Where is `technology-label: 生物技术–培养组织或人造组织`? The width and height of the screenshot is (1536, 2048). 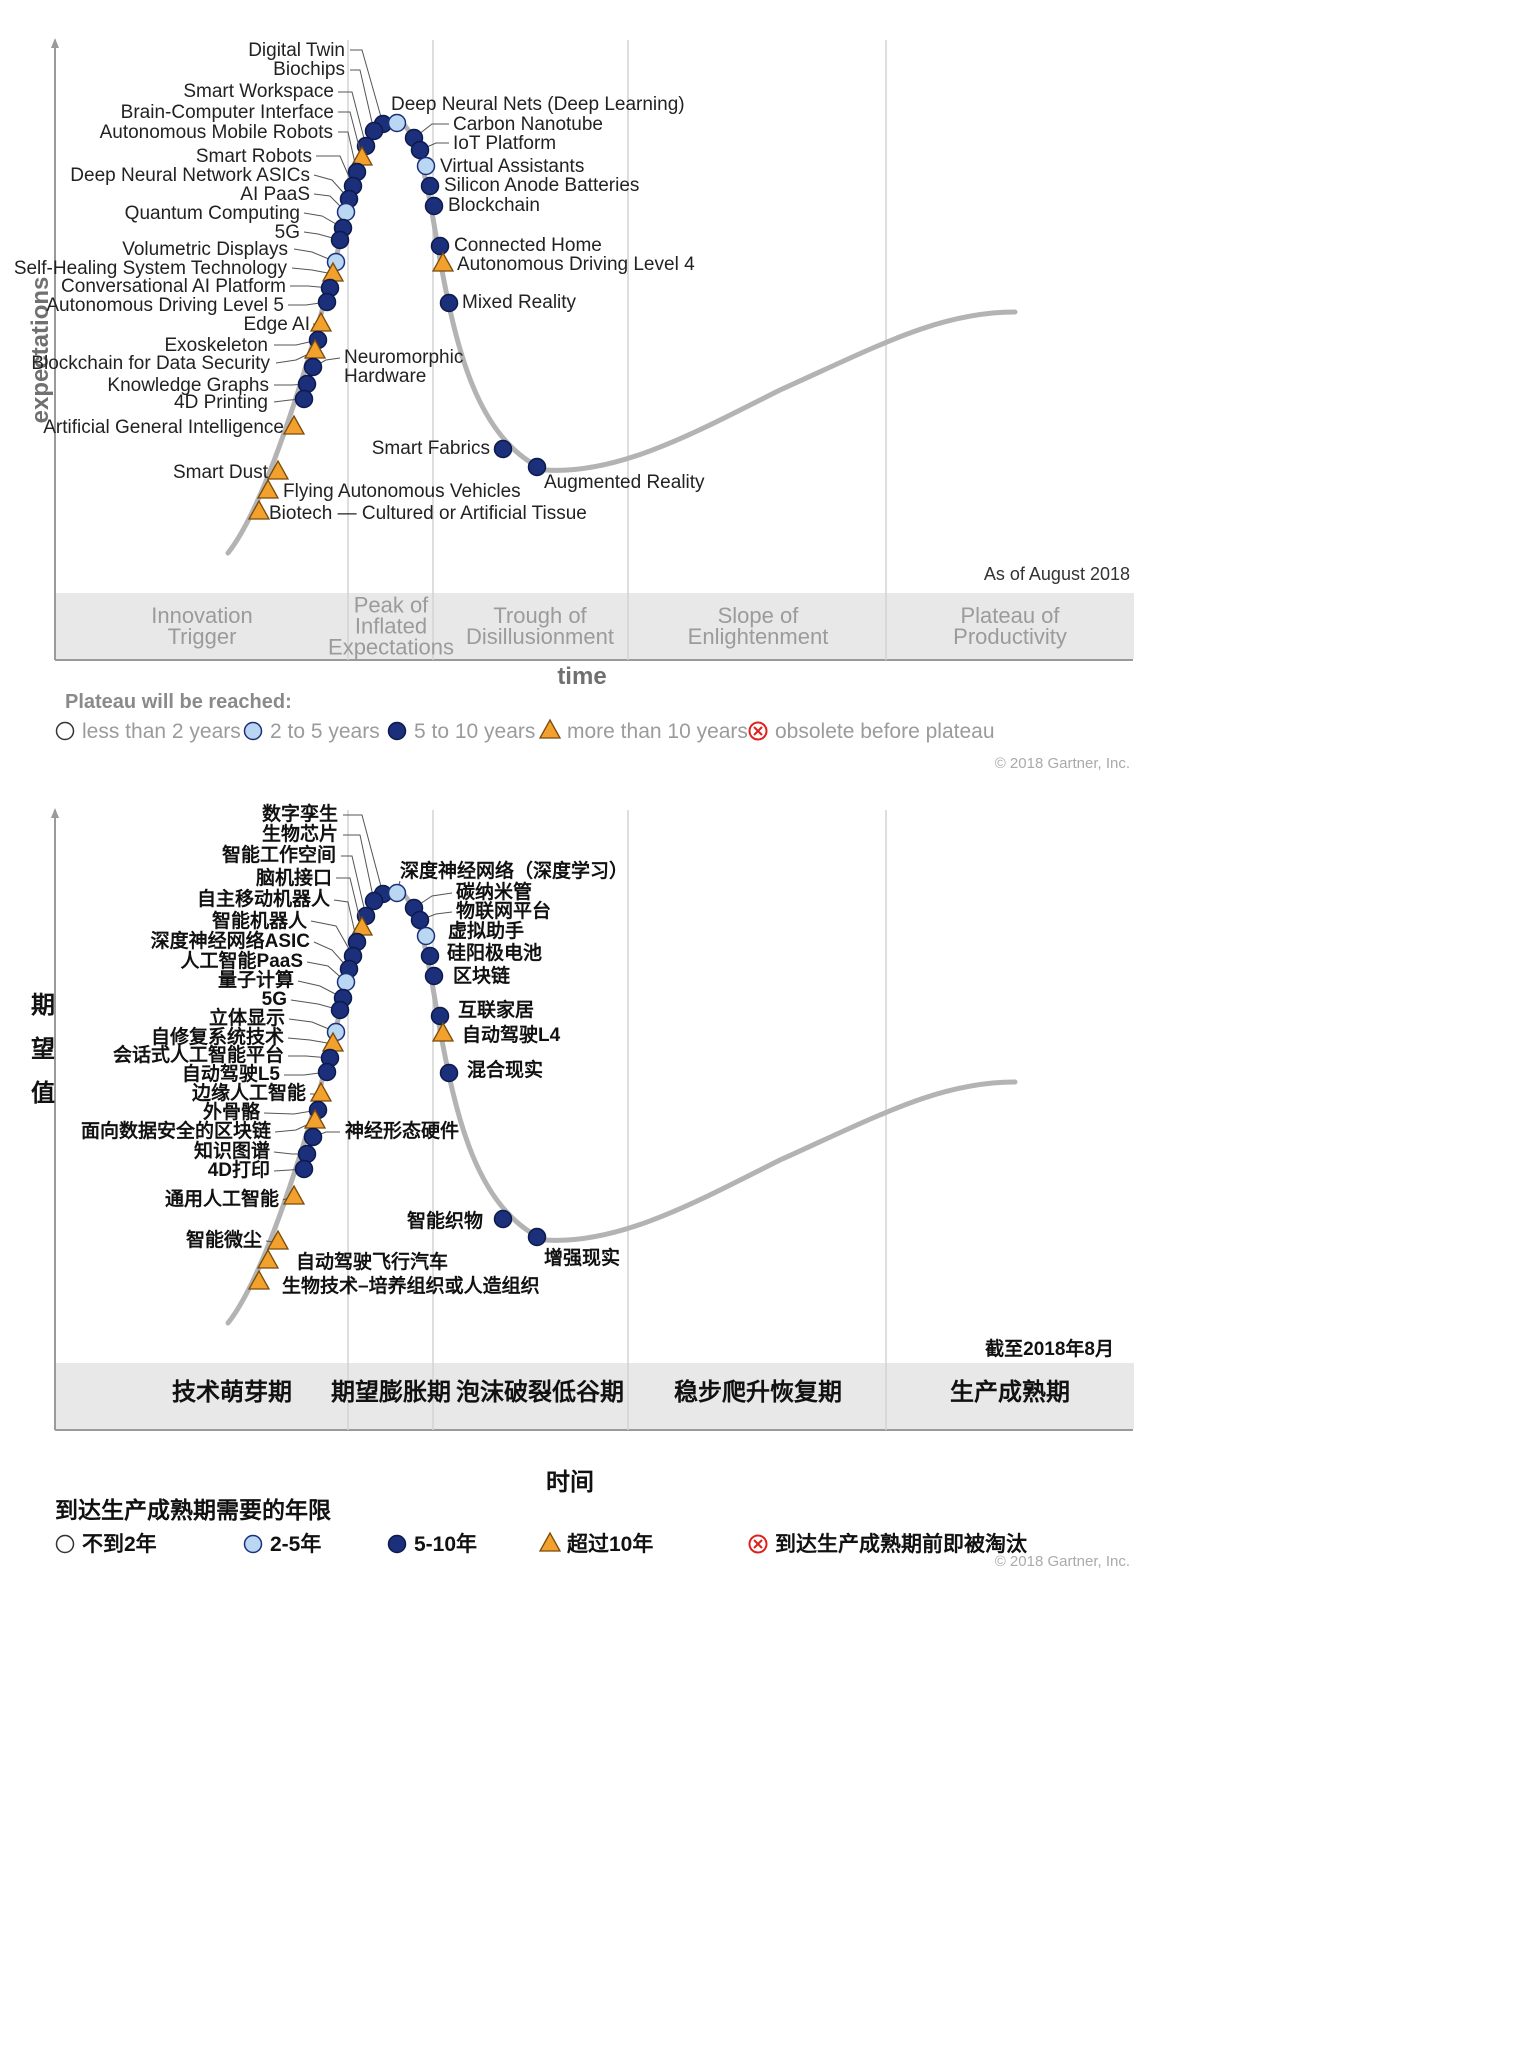 technology-label: 生物技术–培养组织或人造组织 is located at coordinates (411, 1285).